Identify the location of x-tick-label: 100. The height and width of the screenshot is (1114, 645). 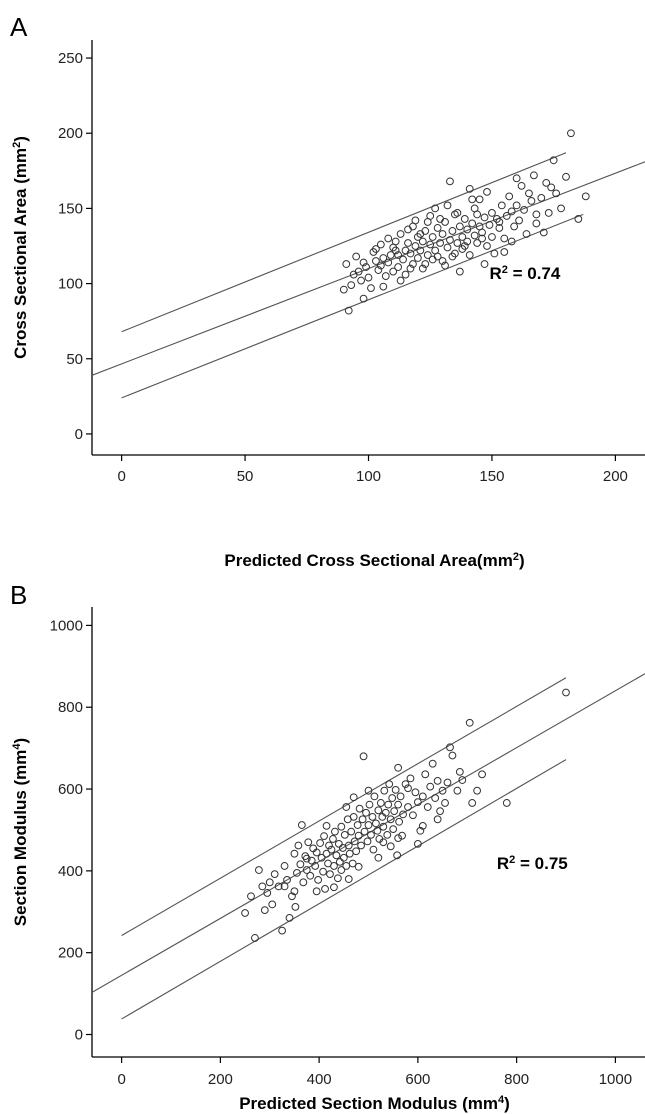
(368, 476).